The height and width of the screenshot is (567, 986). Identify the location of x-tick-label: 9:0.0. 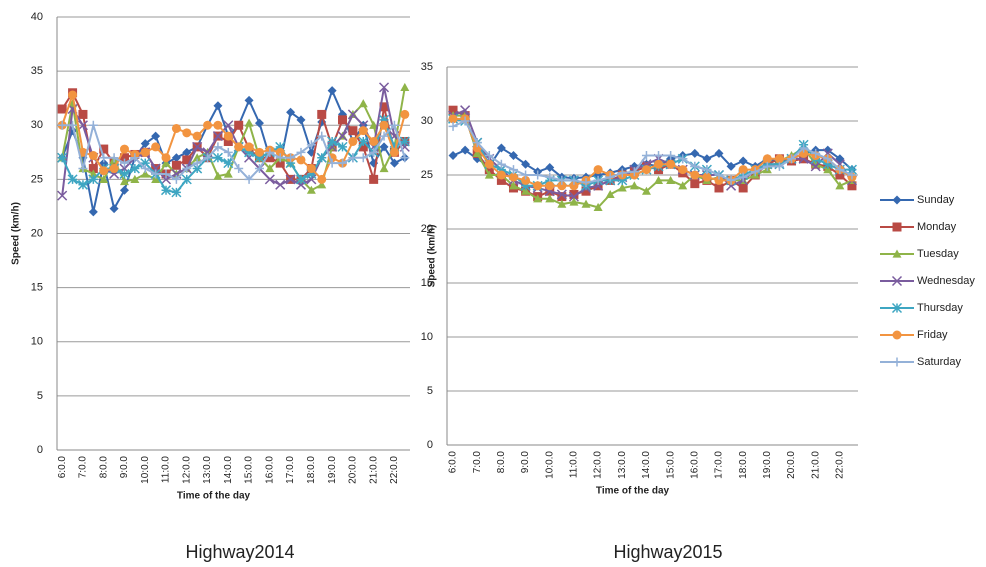
(525, 462).